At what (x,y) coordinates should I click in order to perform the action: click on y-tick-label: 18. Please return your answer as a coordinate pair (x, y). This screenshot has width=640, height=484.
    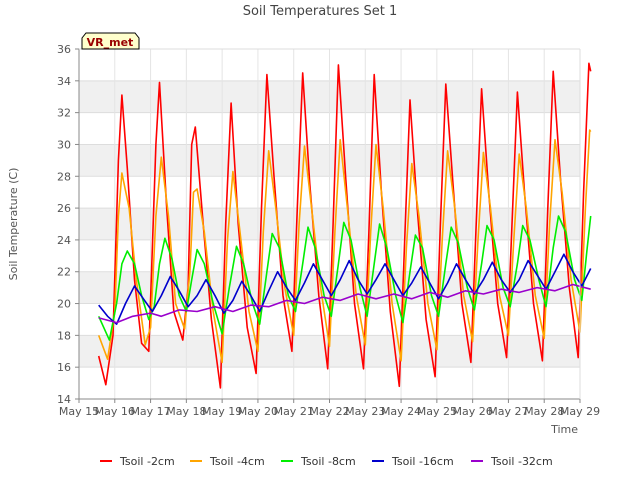
    Looking at the image, I should click on (64, 335).